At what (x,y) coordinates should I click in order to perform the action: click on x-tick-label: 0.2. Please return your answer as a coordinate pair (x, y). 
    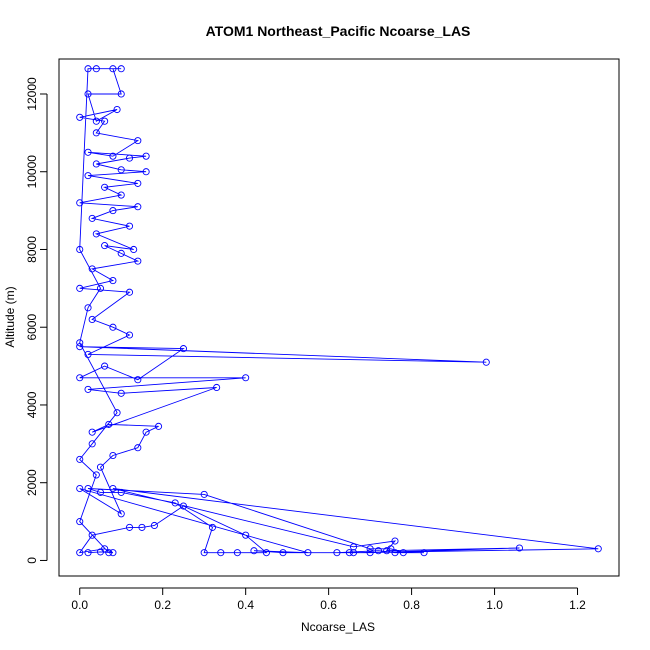
    Looking at the image, I should click on (162, 605).